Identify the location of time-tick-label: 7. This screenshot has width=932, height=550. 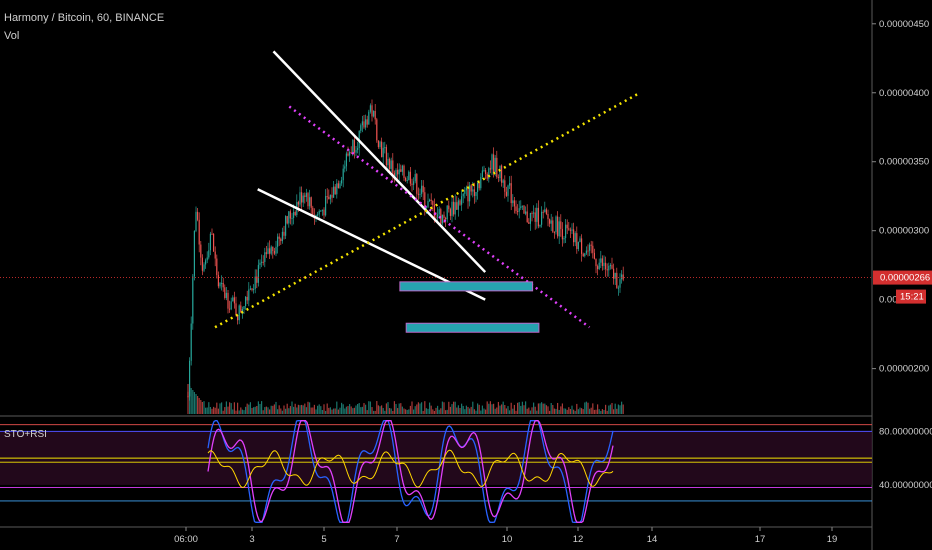
(396, 539).